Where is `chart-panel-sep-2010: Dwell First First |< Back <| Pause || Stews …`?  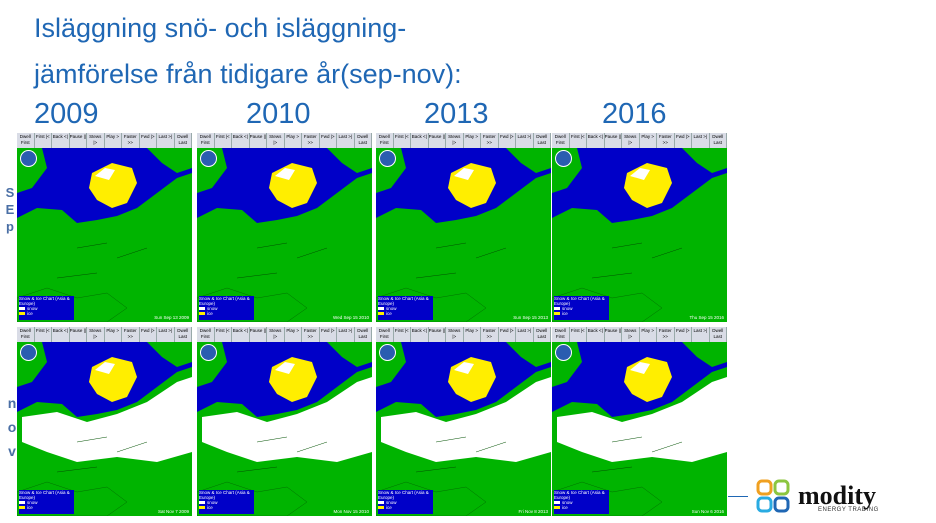
chart-panel-sep-2010: Dwell First First |< Back <| Pause || Stews … is located at coordinates (284, 227).